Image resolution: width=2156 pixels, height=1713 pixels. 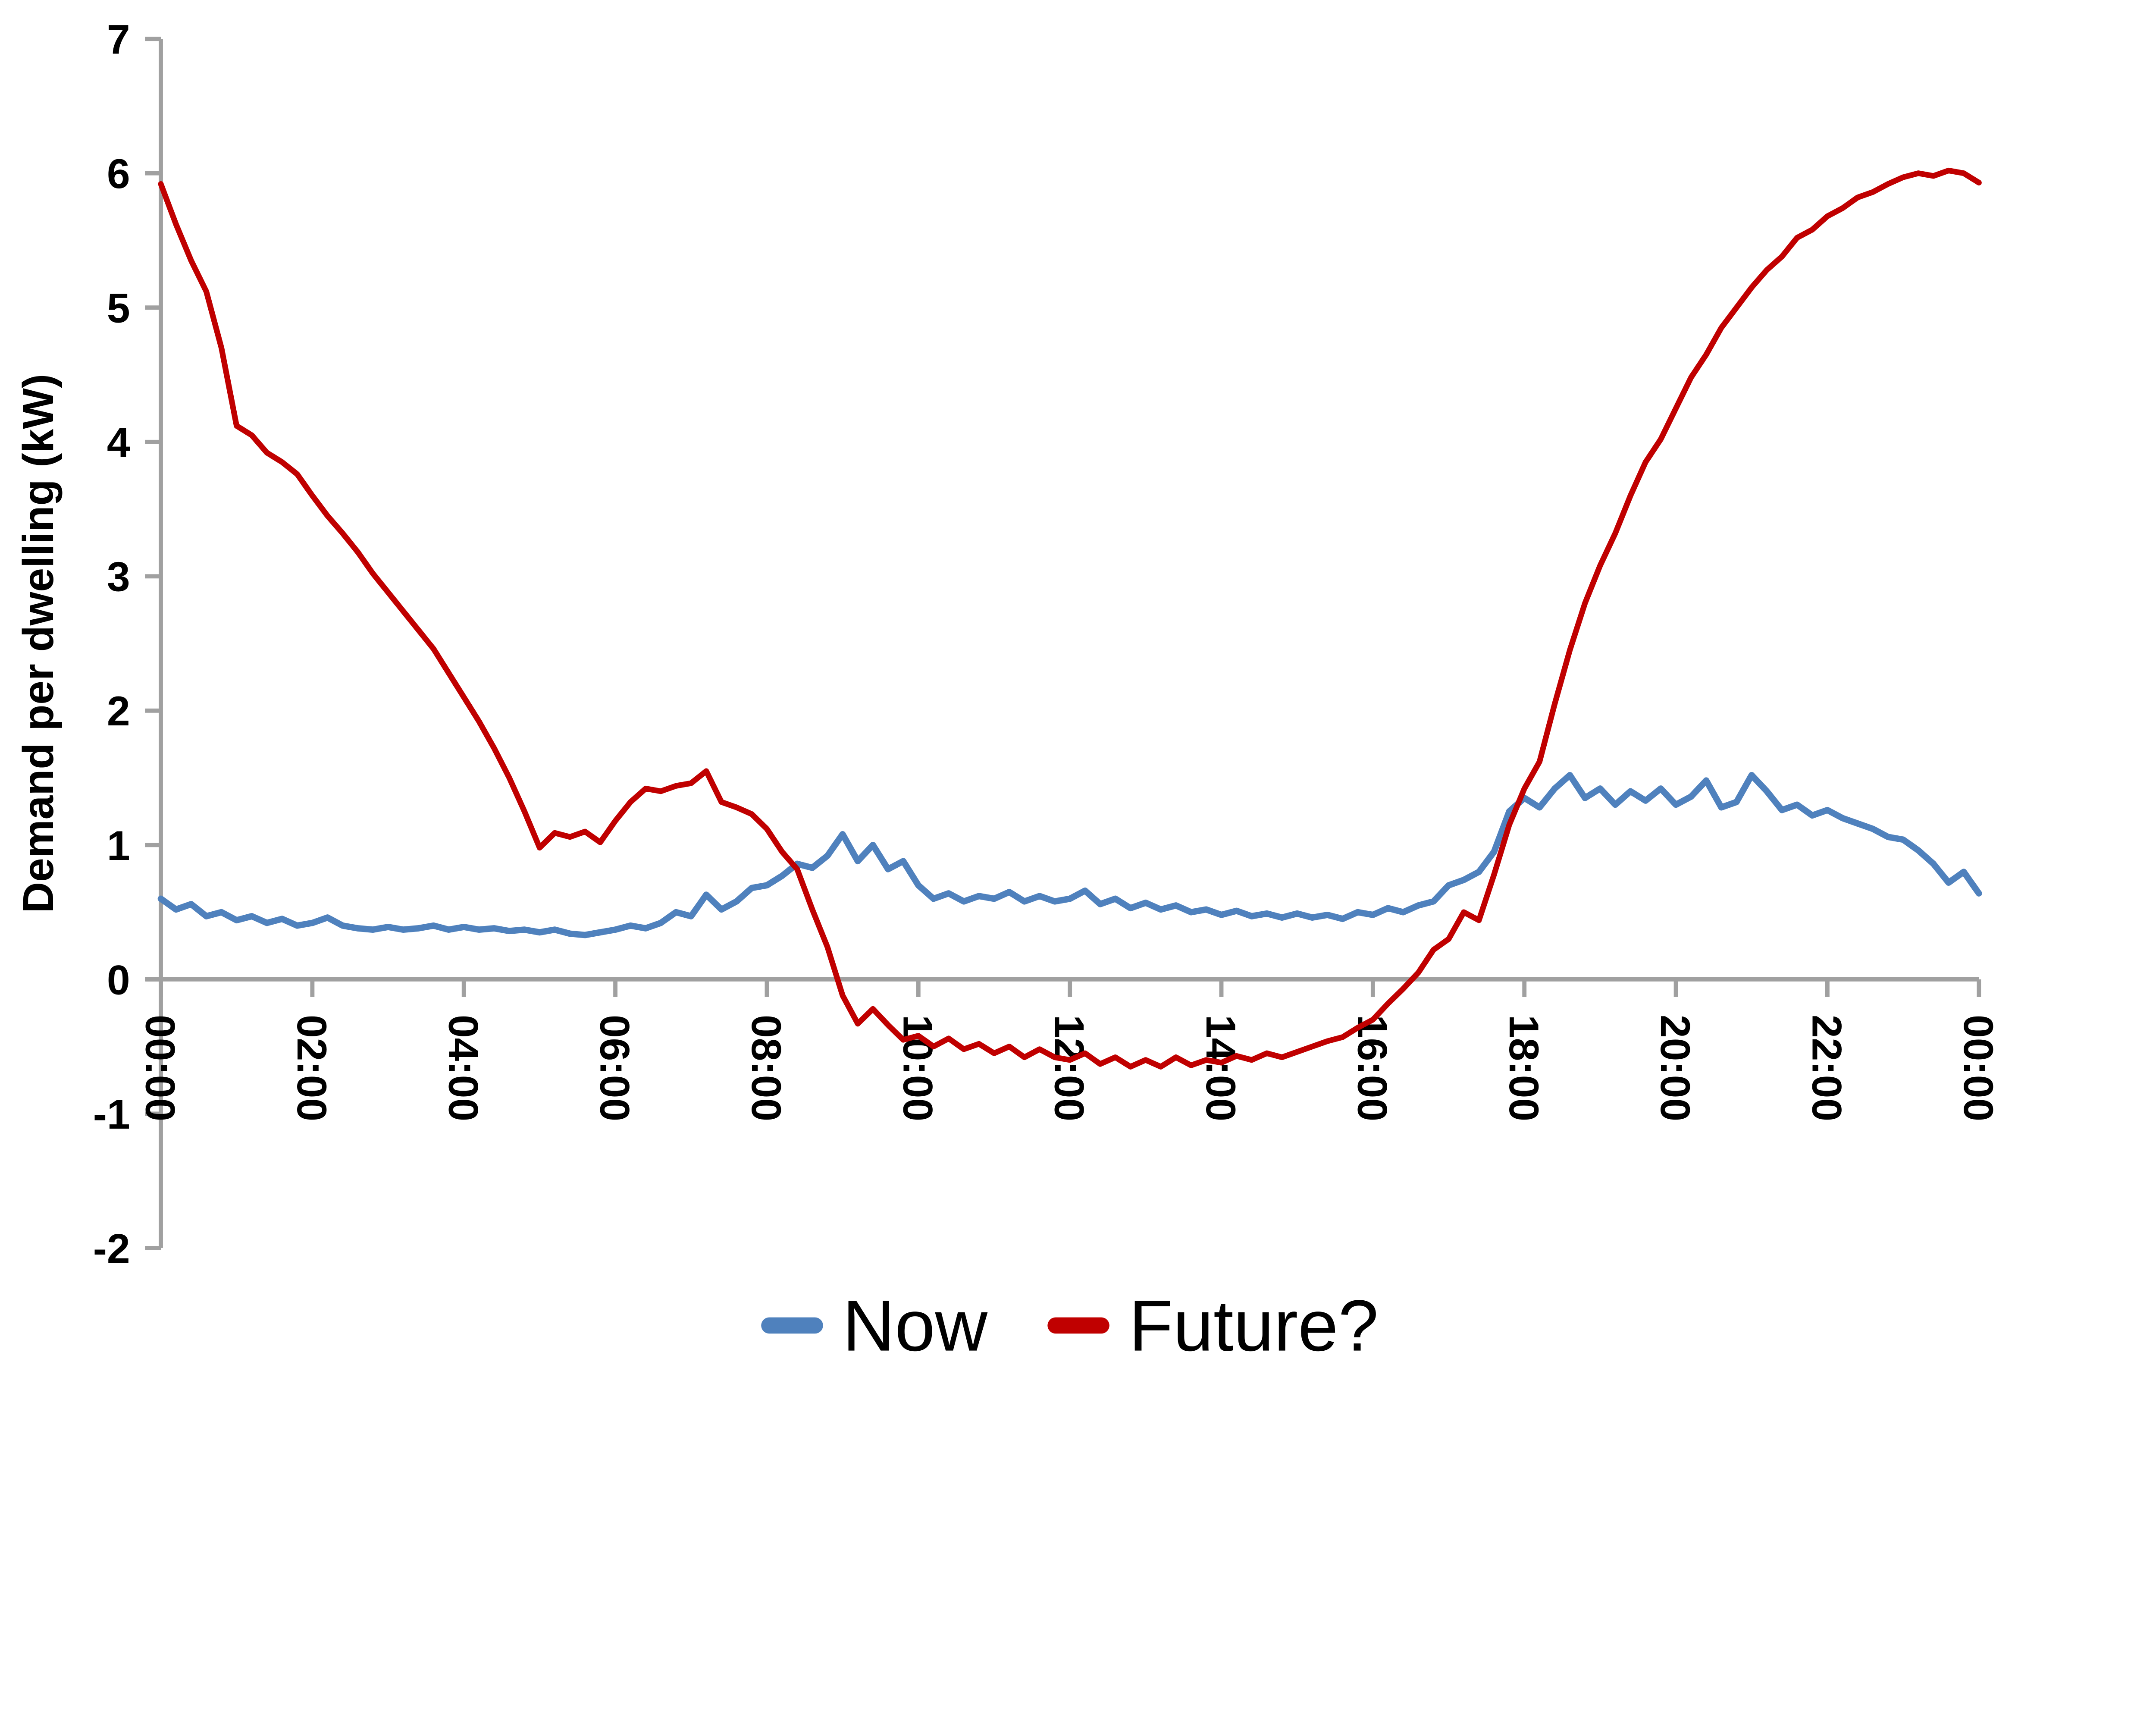 I want to click on x-tick-label: 14:00, so click(x=1220, y=1068).